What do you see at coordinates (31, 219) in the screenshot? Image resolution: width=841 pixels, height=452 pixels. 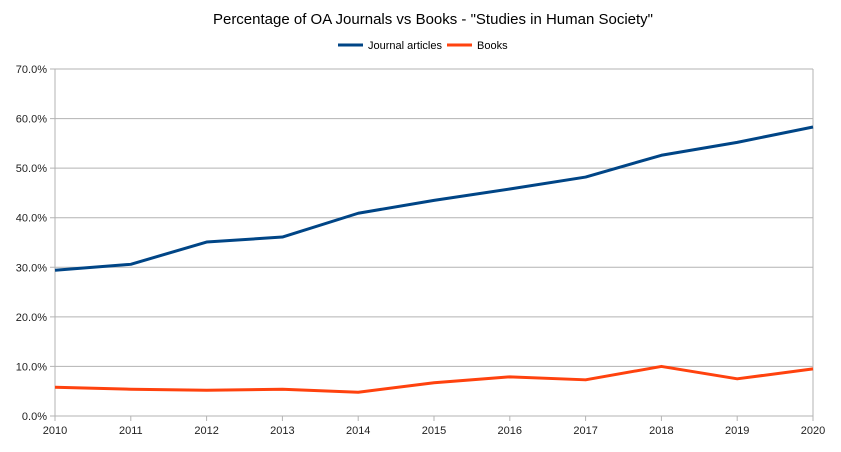 I see `y-tick-label: 40.0%` at bounding box center [31, 219].